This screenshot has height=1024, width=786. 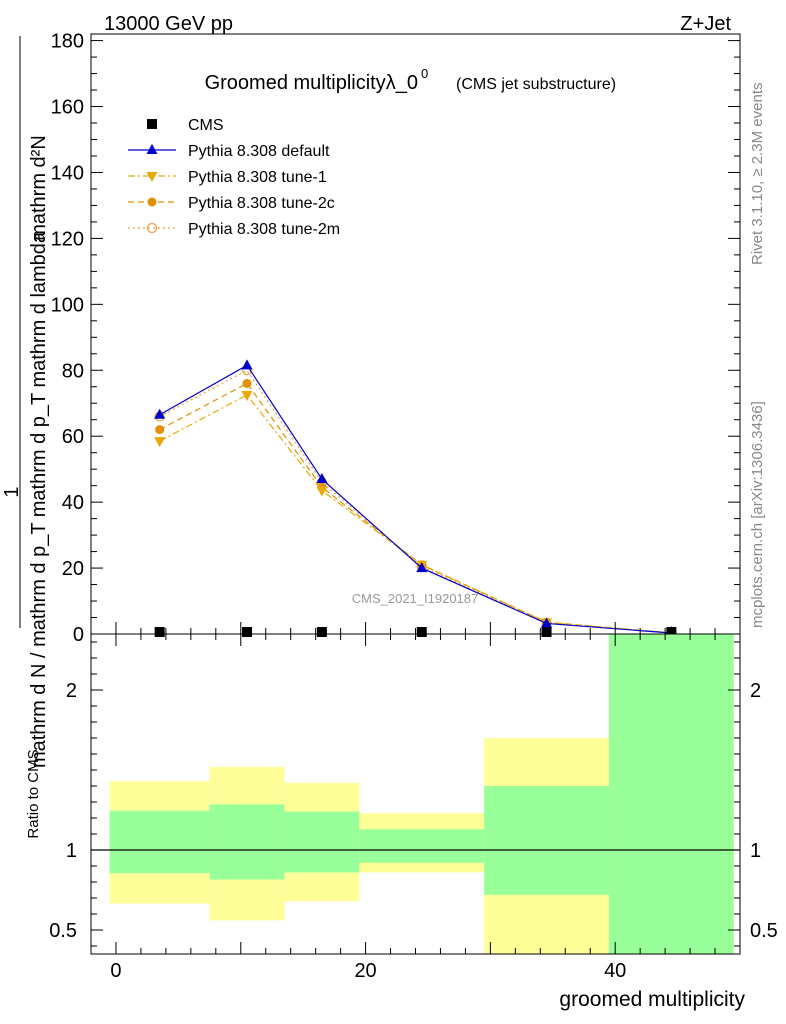 I want to click on header-left: 13000 GeV pp, so click(x=168, y=24).